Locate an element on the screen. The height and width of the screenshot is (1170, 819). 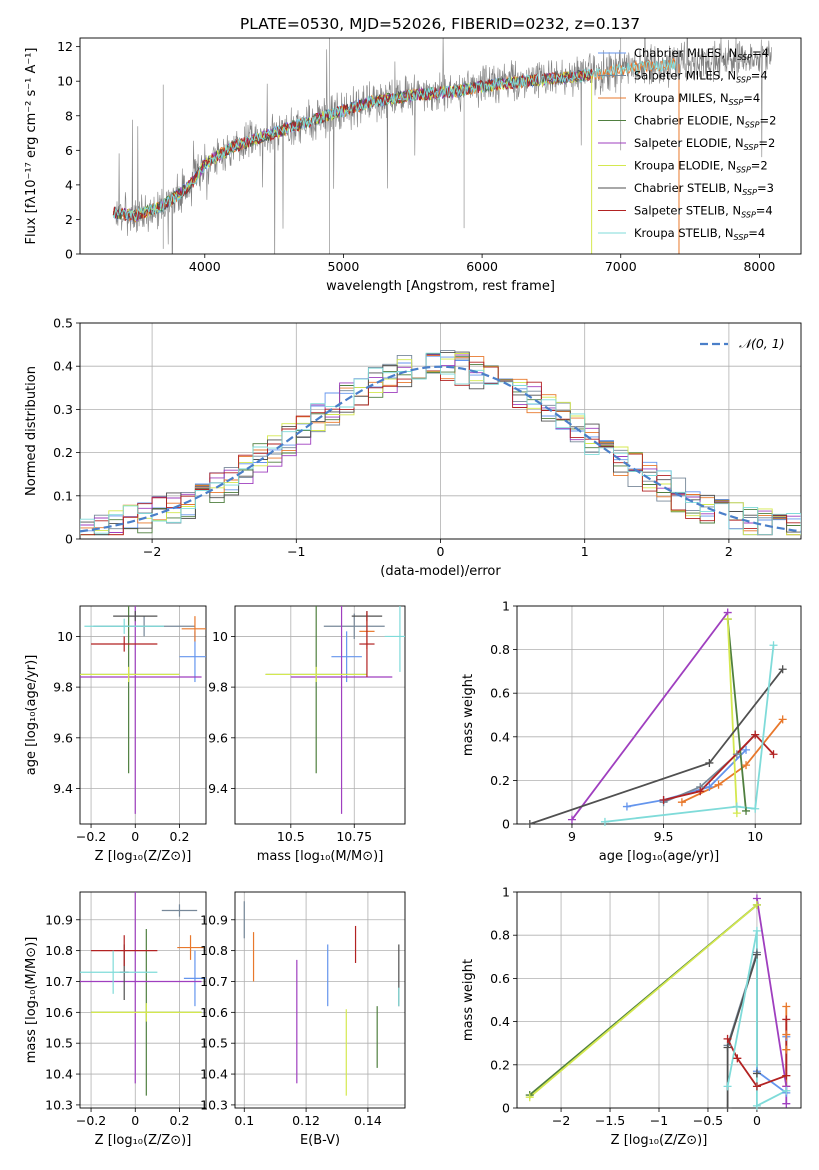
x-axis-label: Z [log₁₀(Z/Z⊙)] is located at coordinates (659, 1140).